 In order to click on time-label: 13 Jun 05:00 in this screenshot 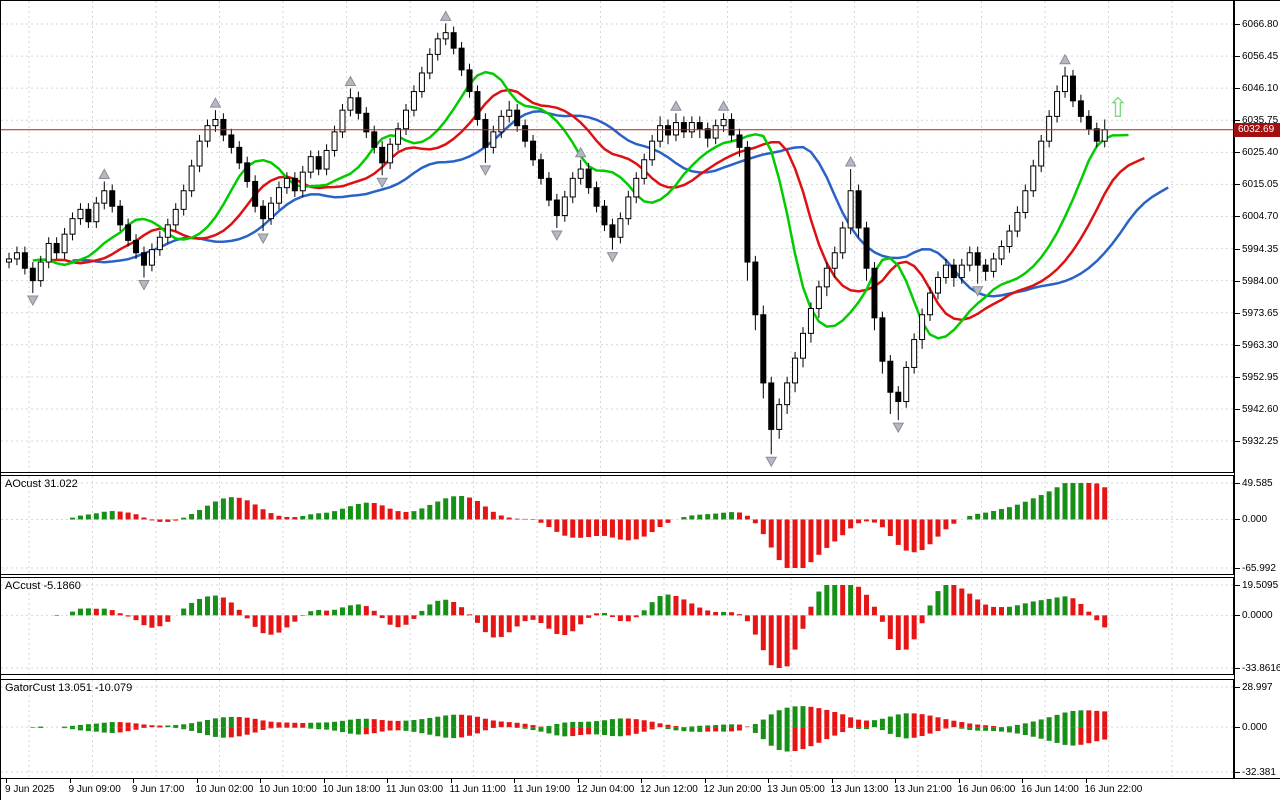, I will do `click(796, 789)`.